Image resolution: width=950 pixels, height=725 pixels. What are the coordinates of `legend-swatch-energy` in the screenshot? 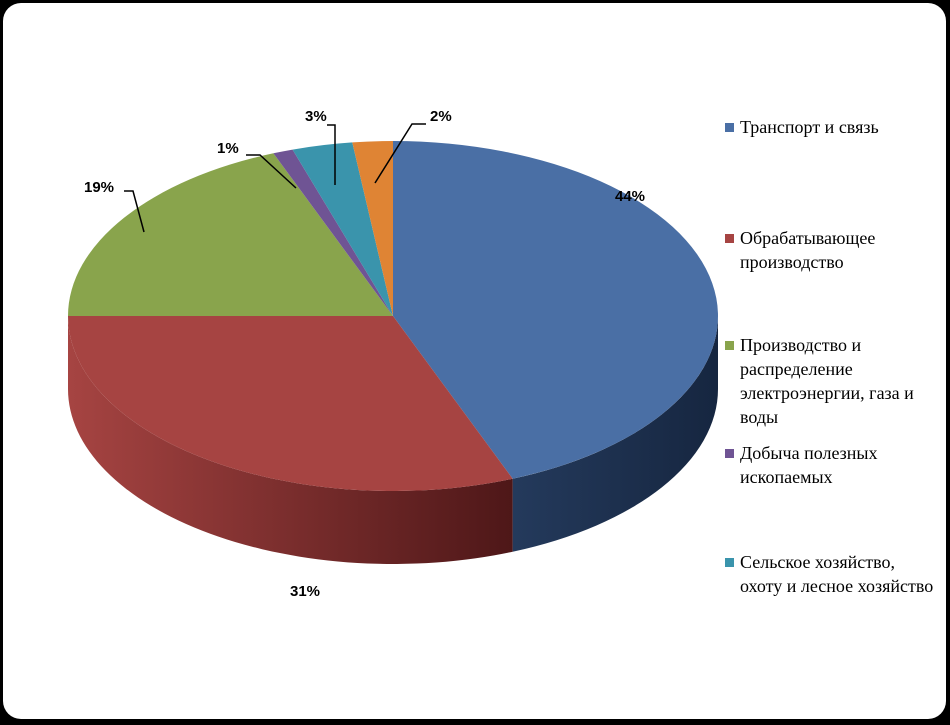 It's located at (729, 345).